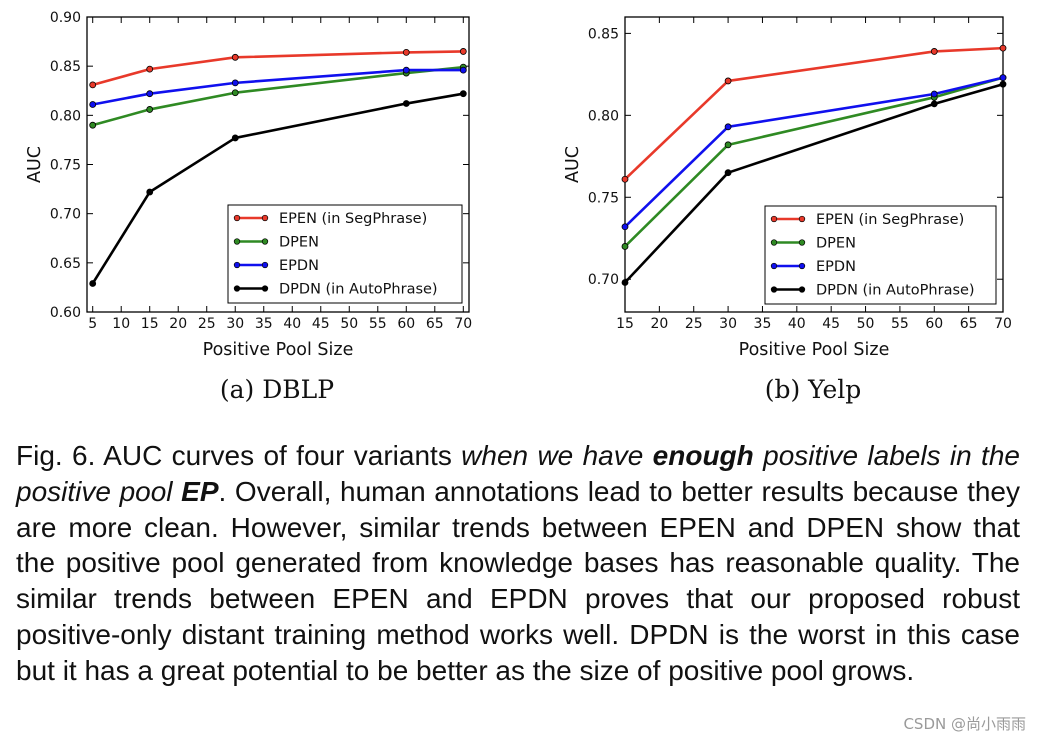 This screenshot has width=1040, height=742. I want to click on x-tick-label: 55, so click(900, 324).